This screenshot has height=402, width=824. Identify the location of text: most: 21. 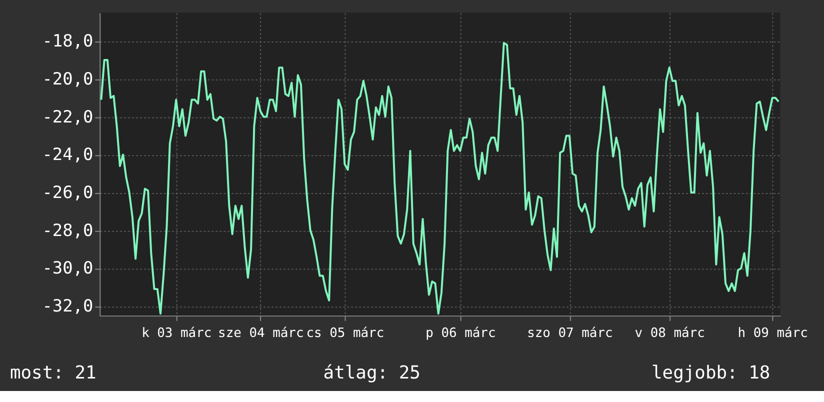
(53, 373).